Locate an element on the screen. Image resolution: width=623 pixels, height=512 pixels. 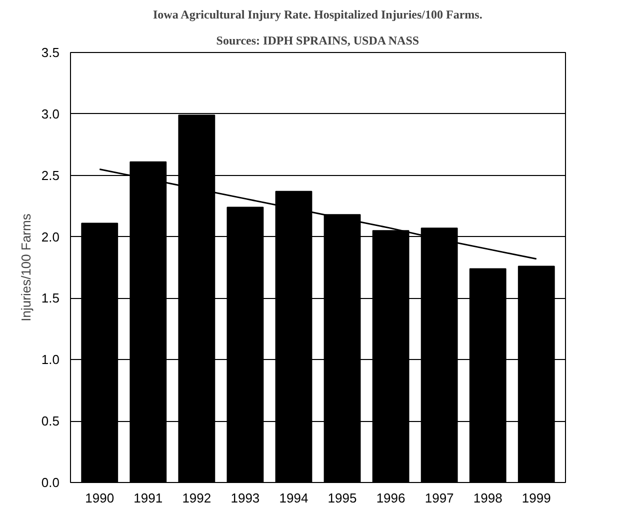
y-tick-label: 2.5 is located at coordinates (50, 175).